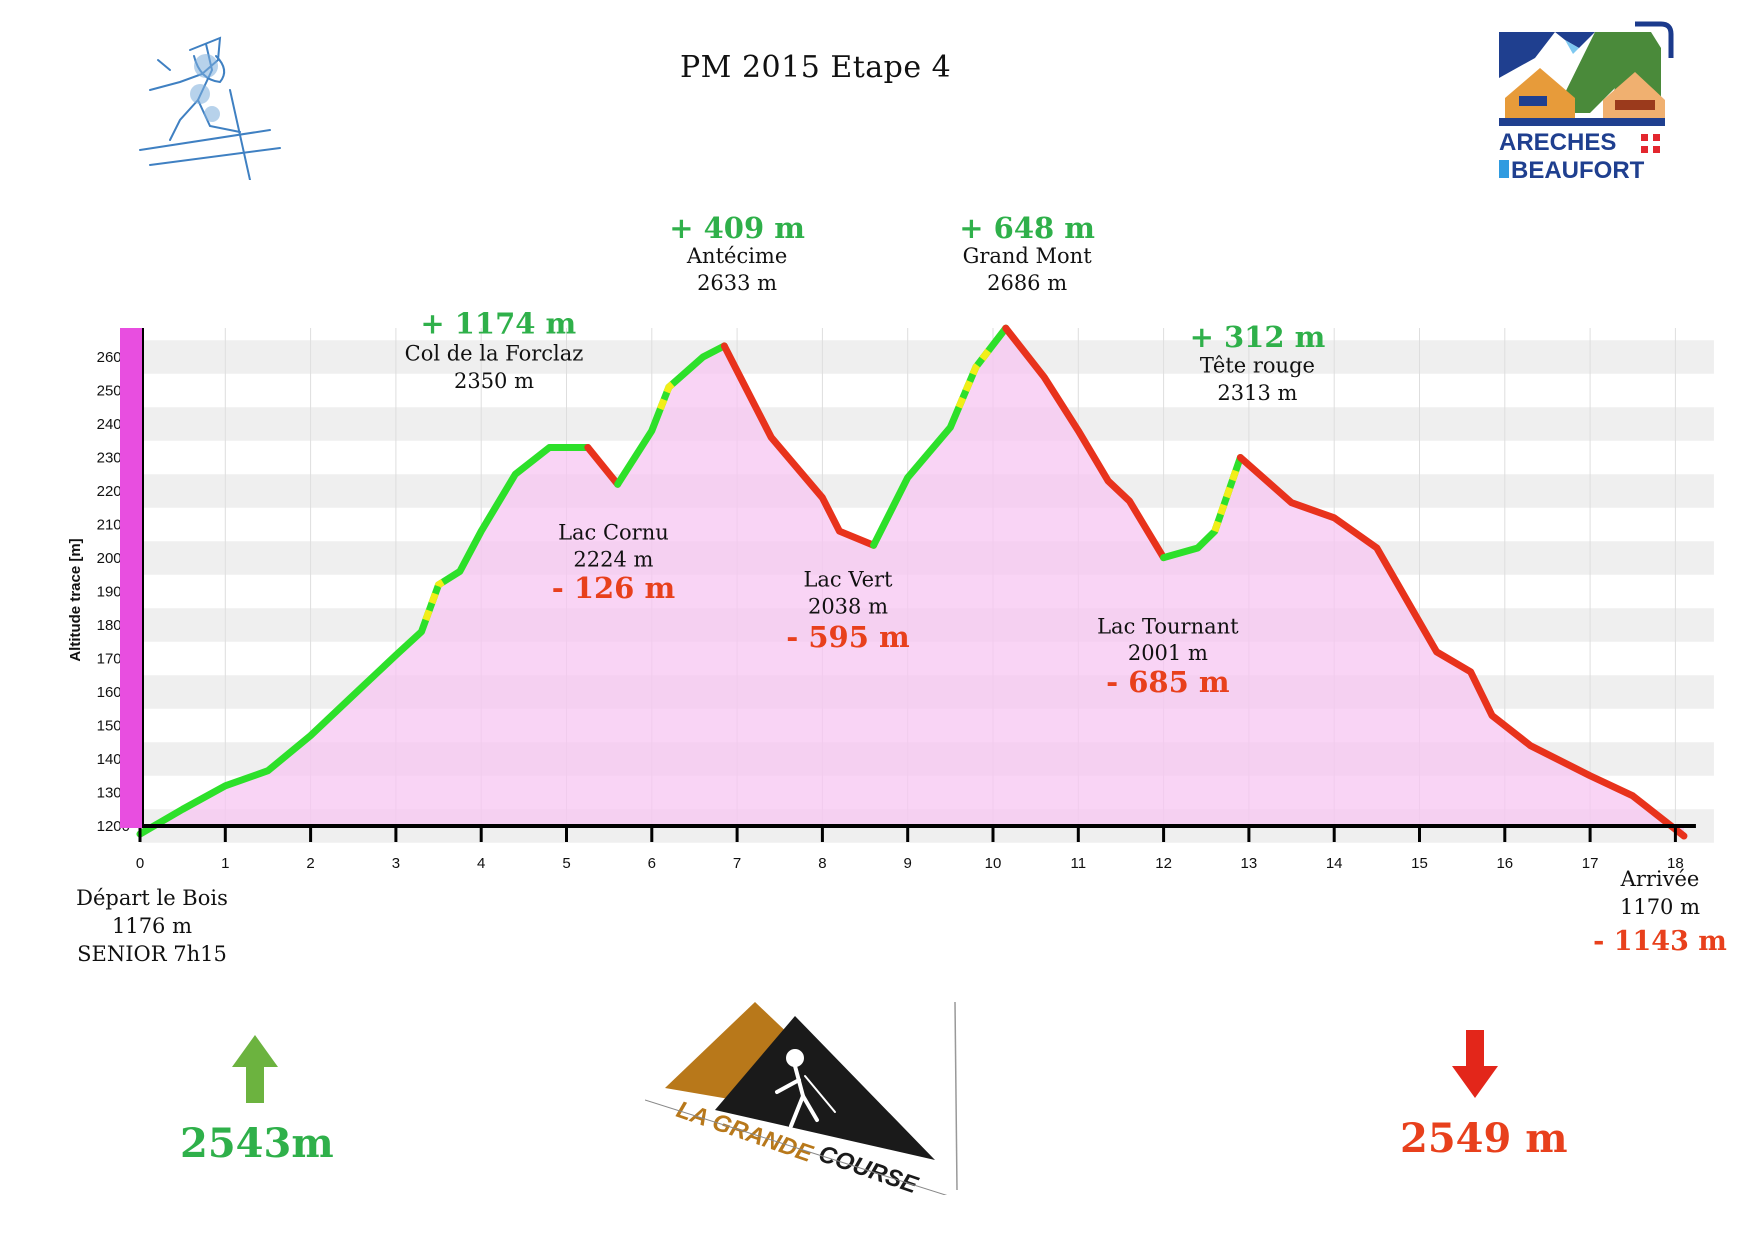  I want to click on page-title: PM 2015 Etape 4, so click(816, 67).